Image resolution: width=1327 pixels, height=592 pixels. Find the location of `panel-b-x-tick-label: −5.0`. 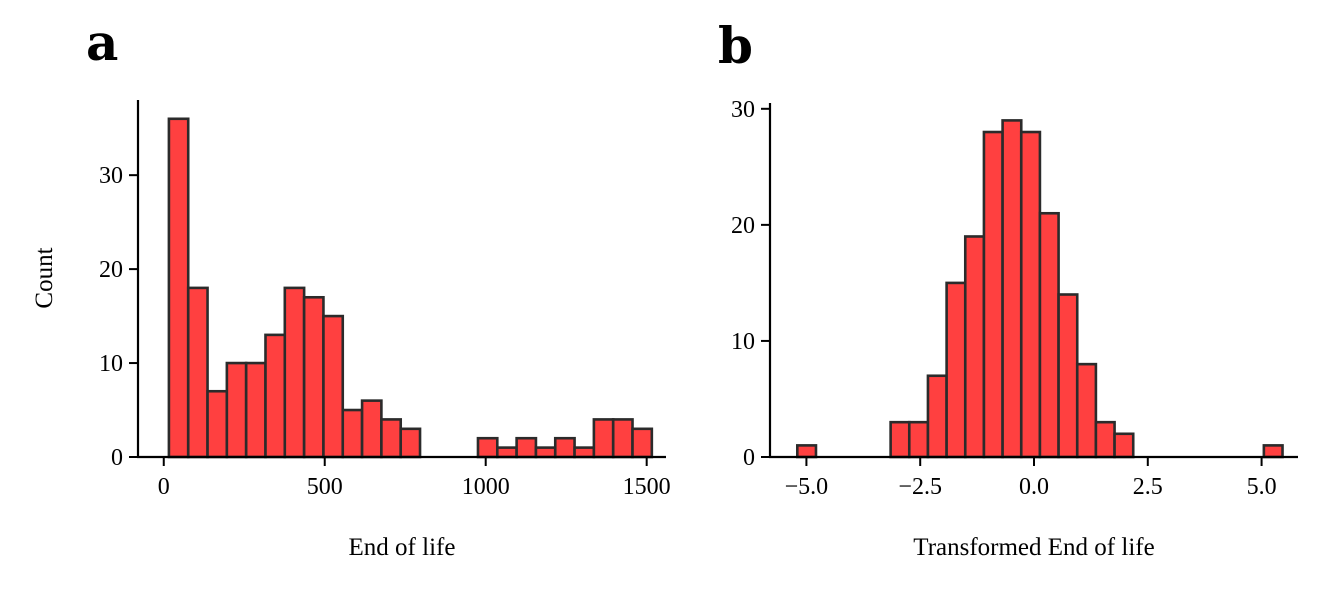

panel-b-x-tick-label: −5.0 is located at coordinates (807, 487).